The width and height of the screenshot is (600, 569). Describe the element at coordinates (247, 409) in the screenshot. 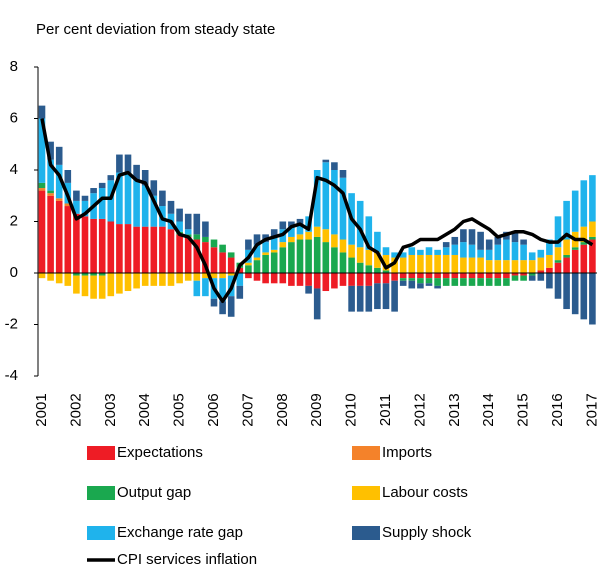

I see `x-tick-label: 2007` at that location.